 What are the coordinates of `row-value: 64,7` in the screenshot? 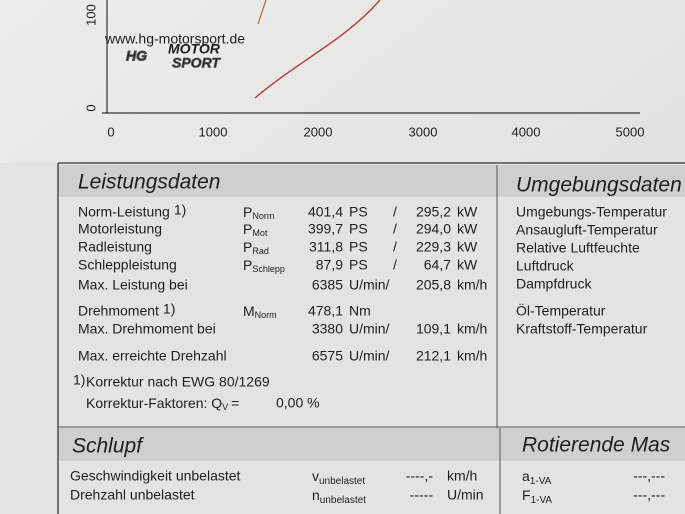 It's located at (437, 265).